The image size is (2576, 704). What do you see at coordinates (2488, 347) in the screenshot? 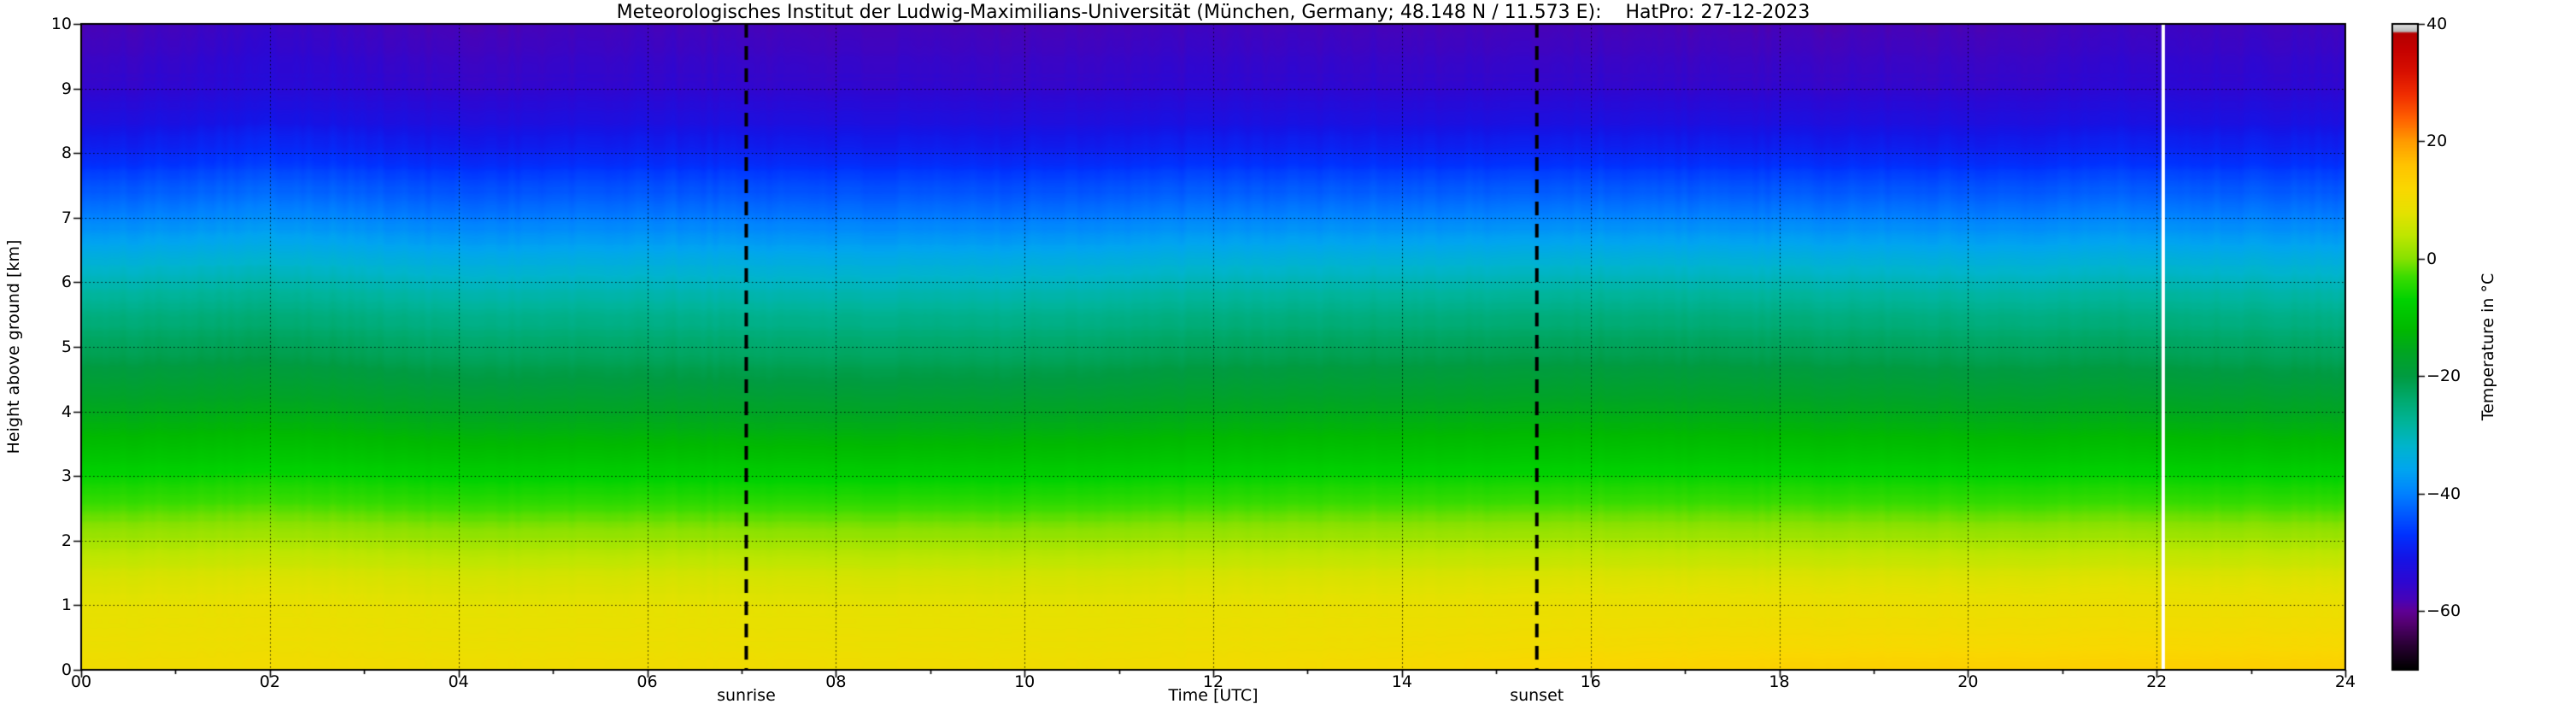
I see `colorbar-label: Temperature in °C` at bounding box center [2488, 347].